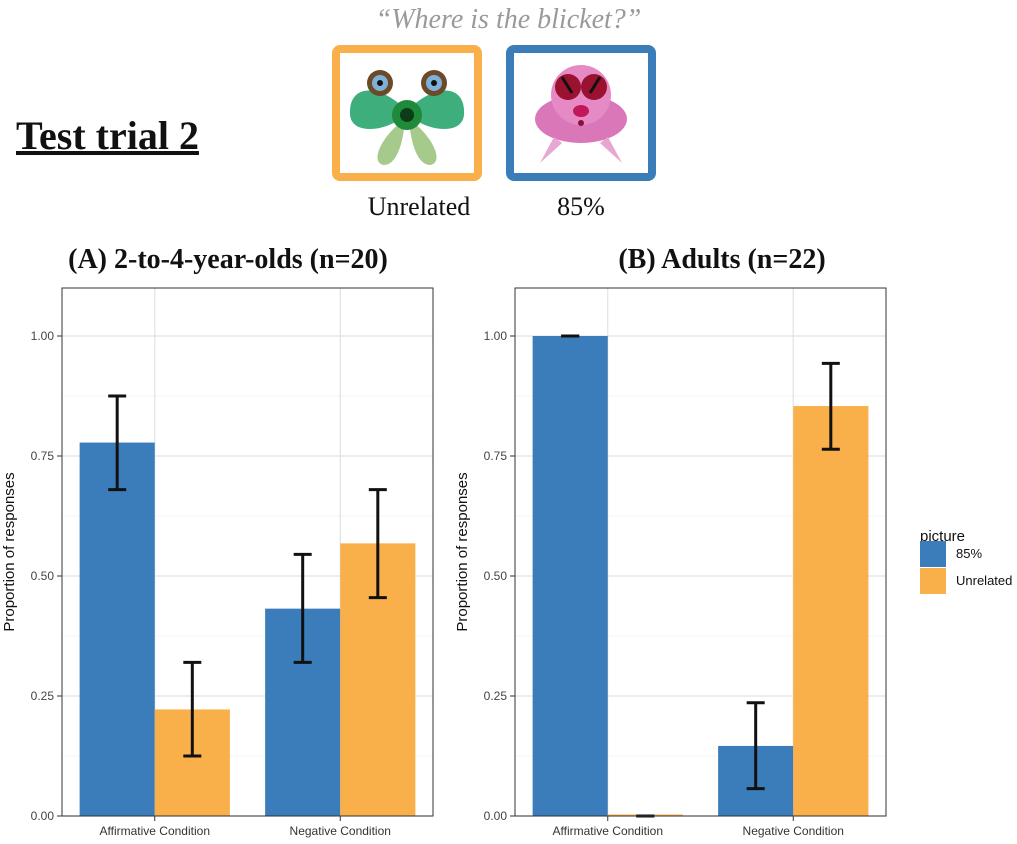 The height and width of the screenshot is (844, 1017). I want to click on panel-a-x-tick-label: Negative Condition, so click(340, 831).